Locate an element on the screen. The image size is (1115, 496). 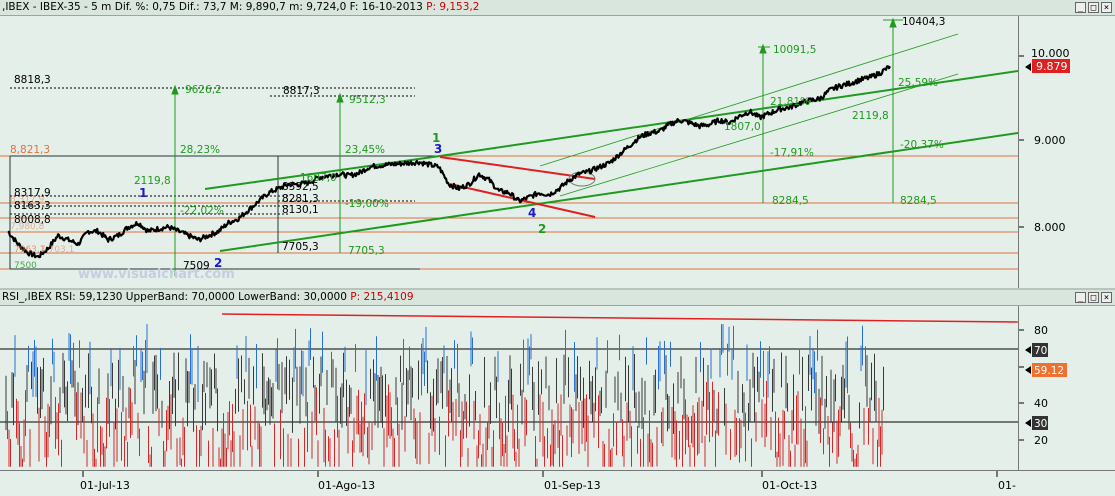
label-8163: 8163,3 is located at coordinates (32, 206).